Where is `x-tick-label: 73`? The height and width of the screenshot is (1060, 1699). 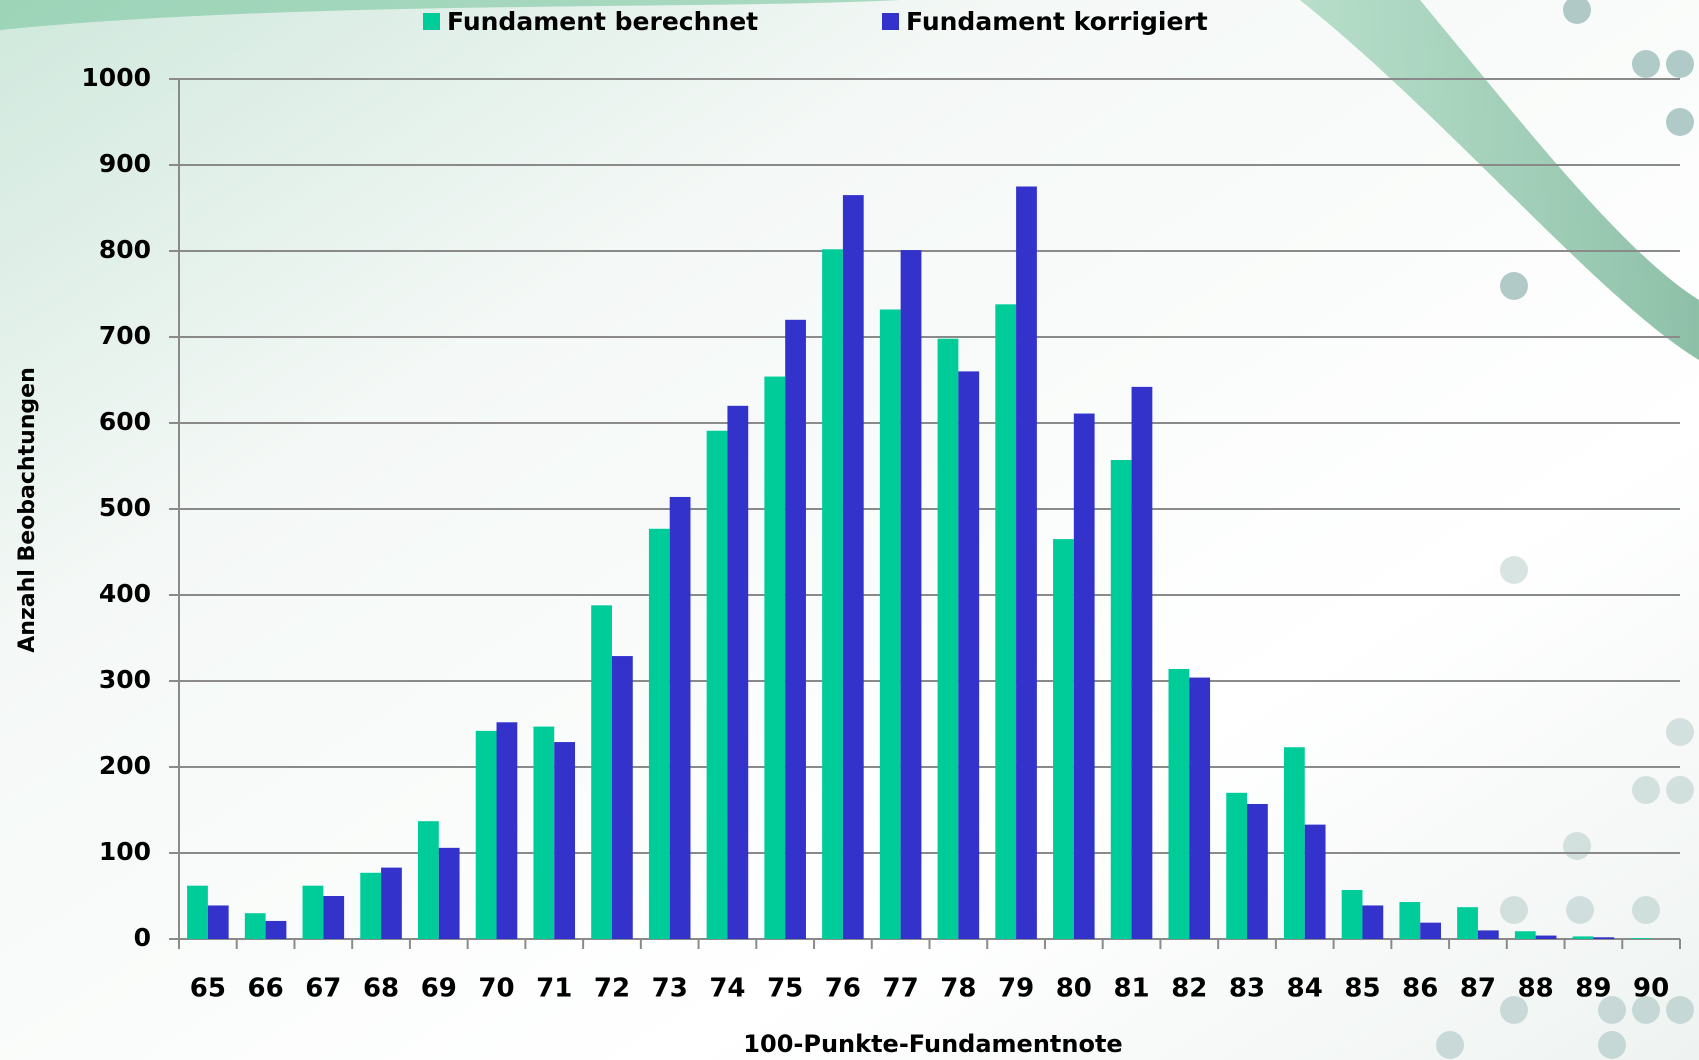 x-tick-label: 73 is located at coordinates (670, 989).